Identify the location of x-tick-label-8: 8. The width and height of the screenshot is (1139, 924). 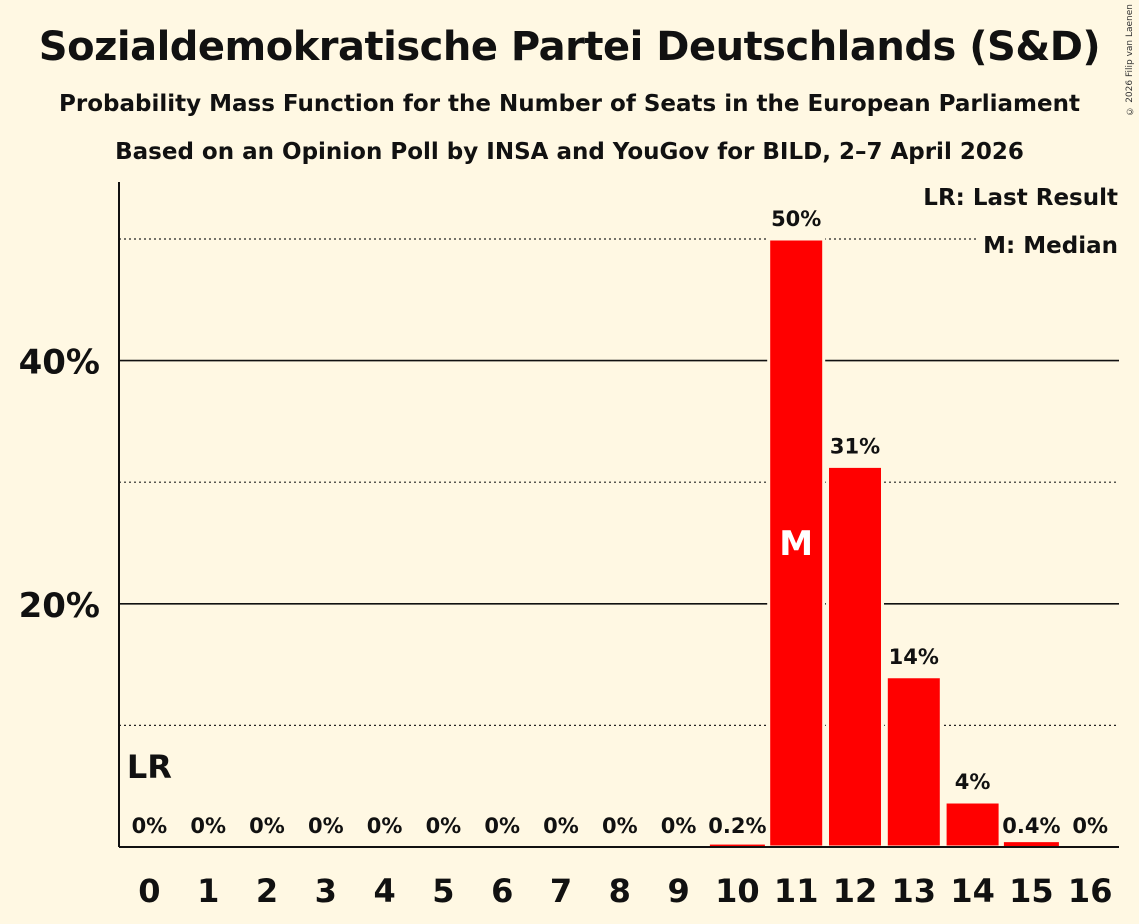
(620, 891).